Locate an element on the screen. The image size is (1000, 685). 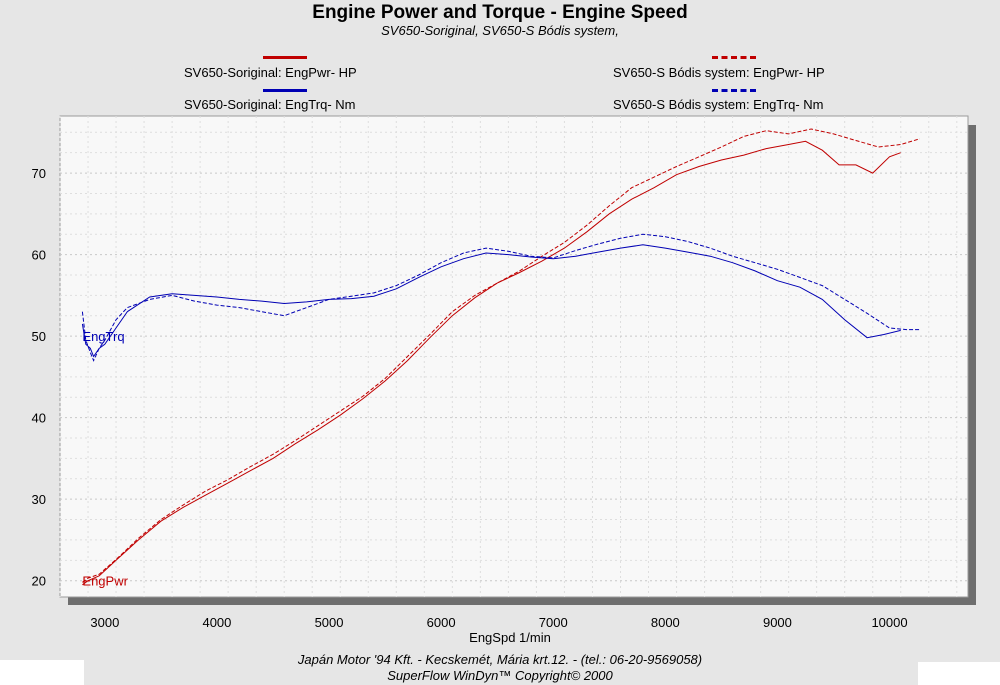
corner-left is located at coordinates (42, 672).